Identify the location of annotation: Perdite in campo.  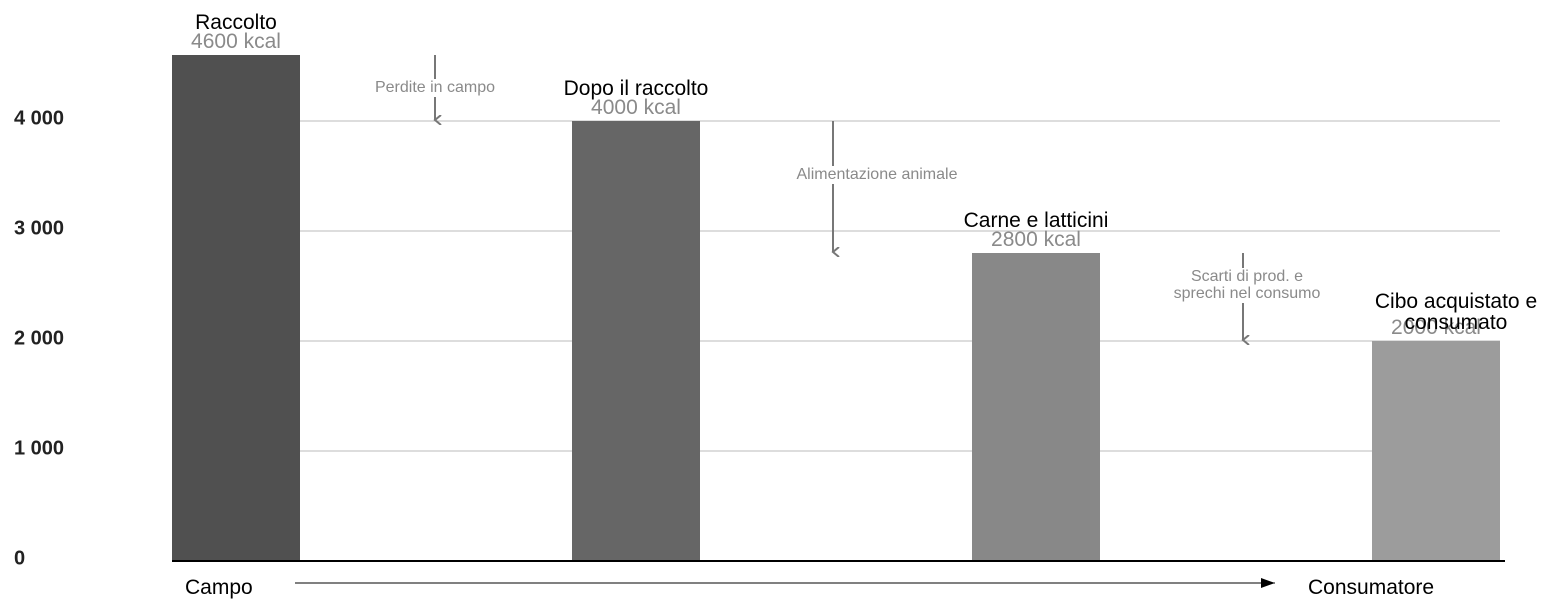
(435, 88).